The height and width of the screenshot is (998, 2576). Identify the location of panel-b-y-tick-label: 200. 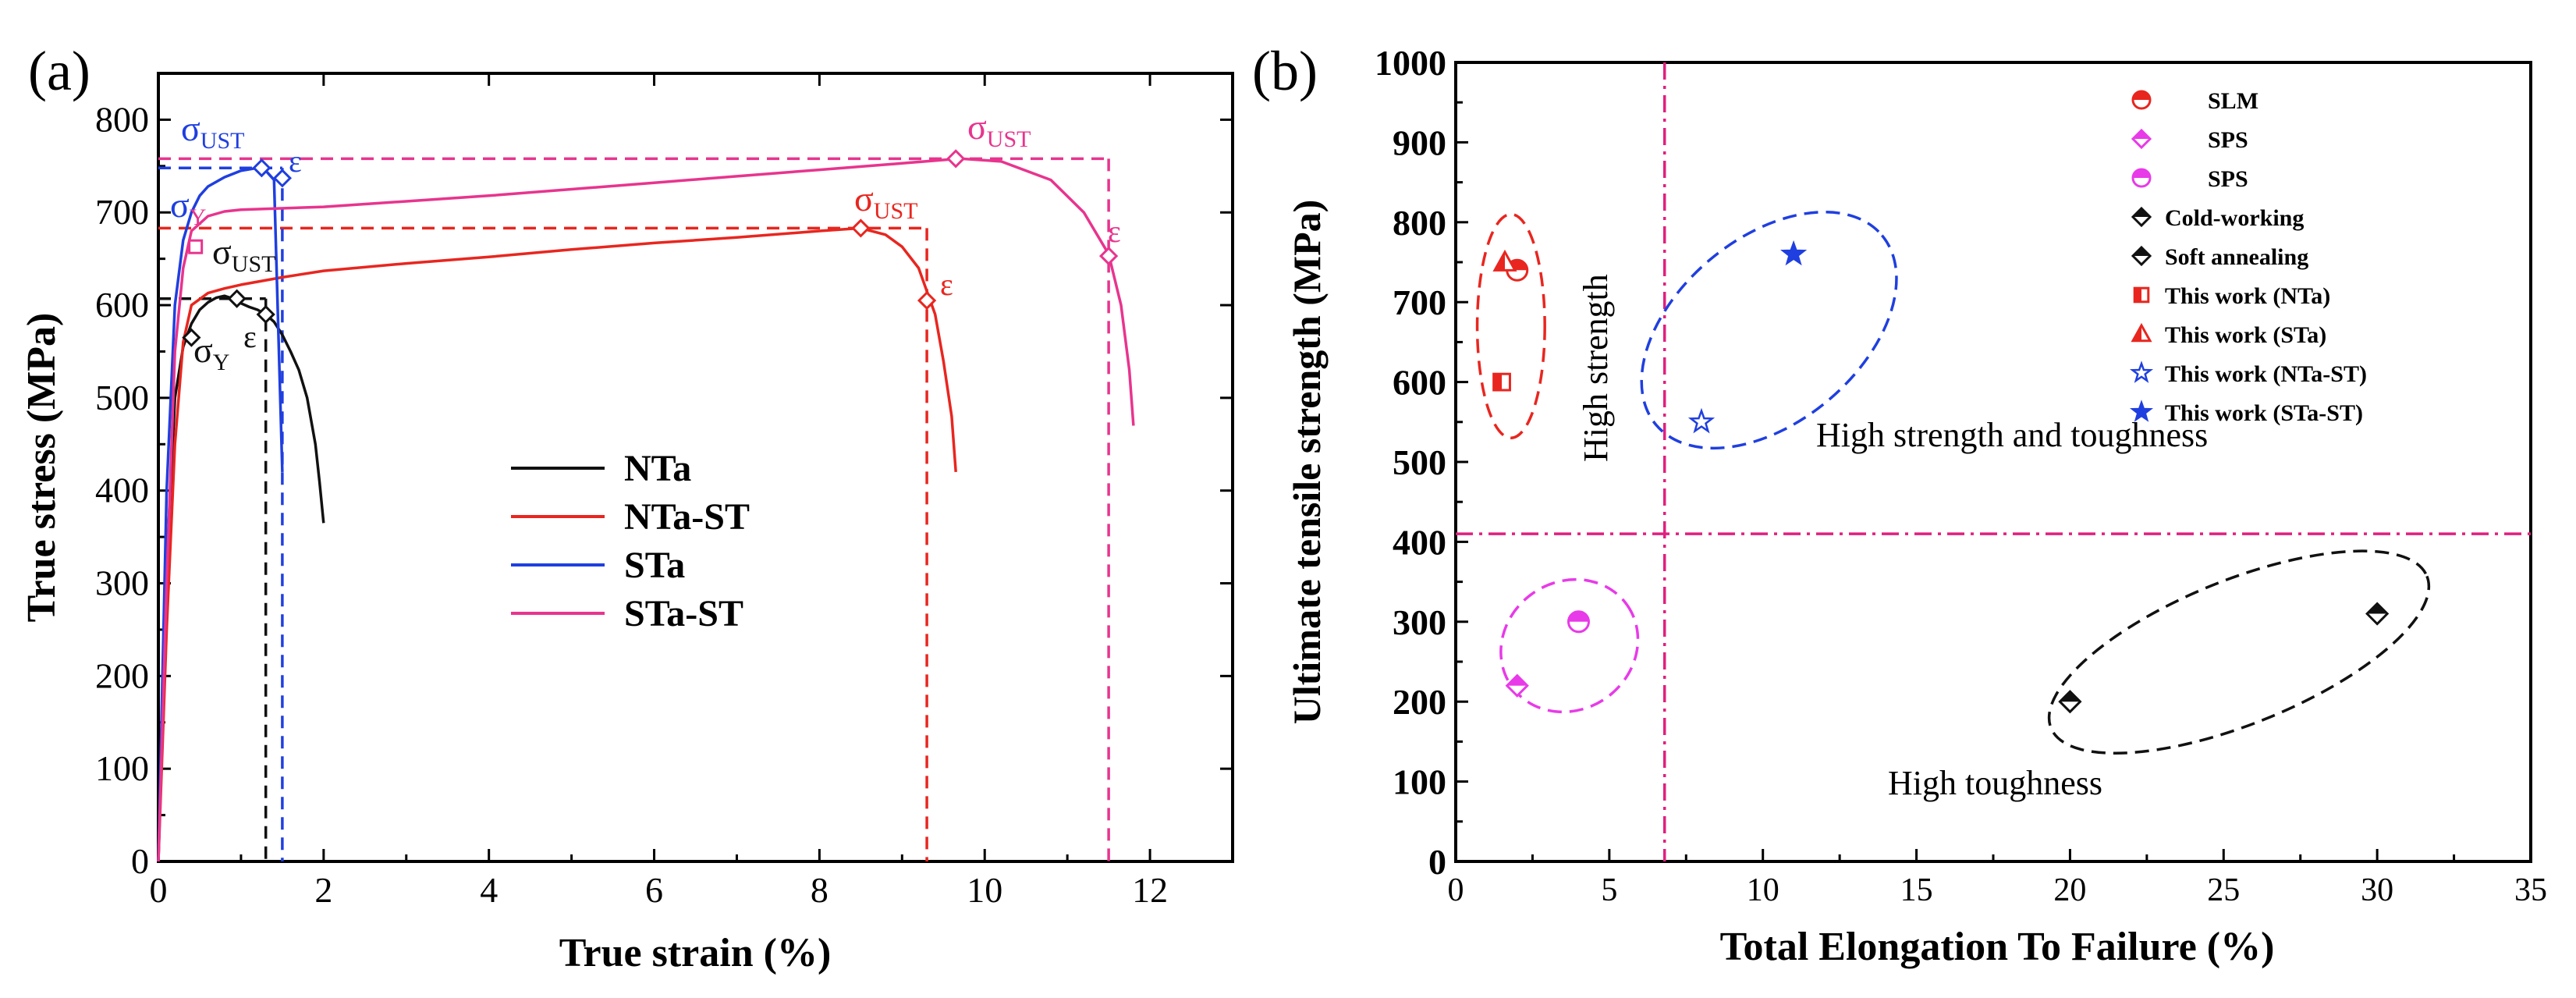
(1419, 702).